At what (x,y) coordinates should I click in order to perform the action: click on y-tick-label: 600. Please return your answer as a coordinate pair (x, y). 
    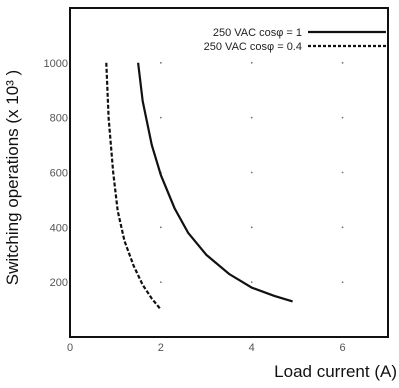
    Looking at the image, I should click on (59, 174).